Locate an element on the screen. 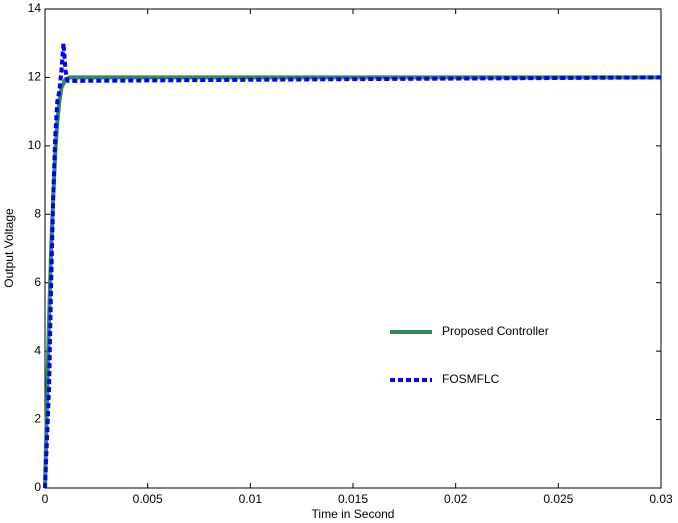 This screenshot has width=678, height=523. y-tick-label: 0 is located at coordinates (37, 487).